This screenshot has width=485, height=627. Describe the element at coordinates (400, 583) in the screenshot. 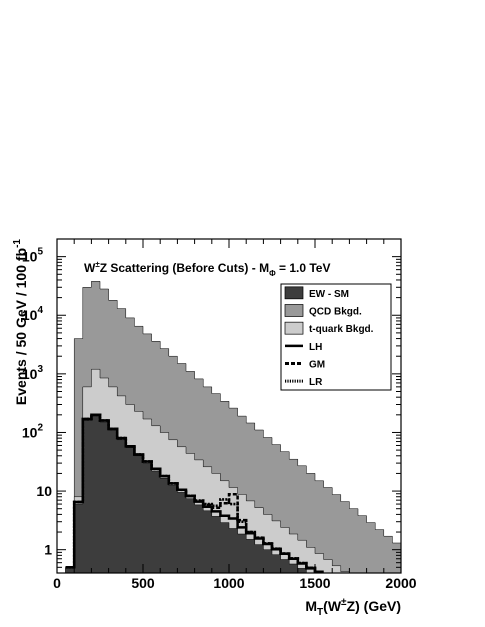

I see `x-tick-label: 2000` at that location.